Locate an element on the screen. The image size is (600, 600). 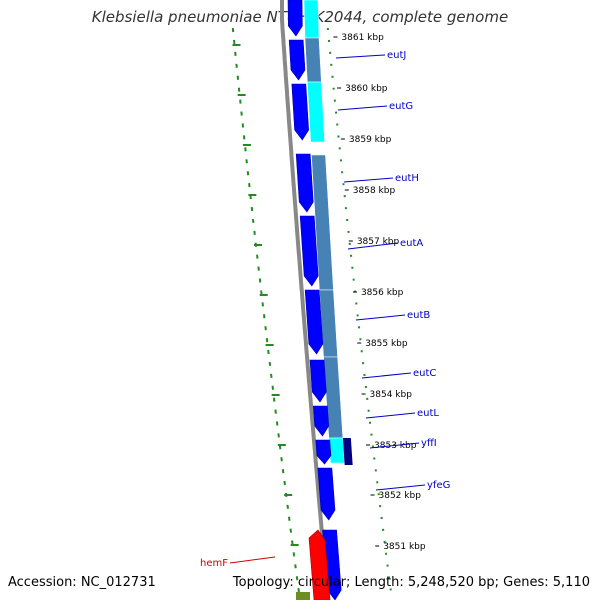
gene-label: eutH is located at coordinates (407, 178).